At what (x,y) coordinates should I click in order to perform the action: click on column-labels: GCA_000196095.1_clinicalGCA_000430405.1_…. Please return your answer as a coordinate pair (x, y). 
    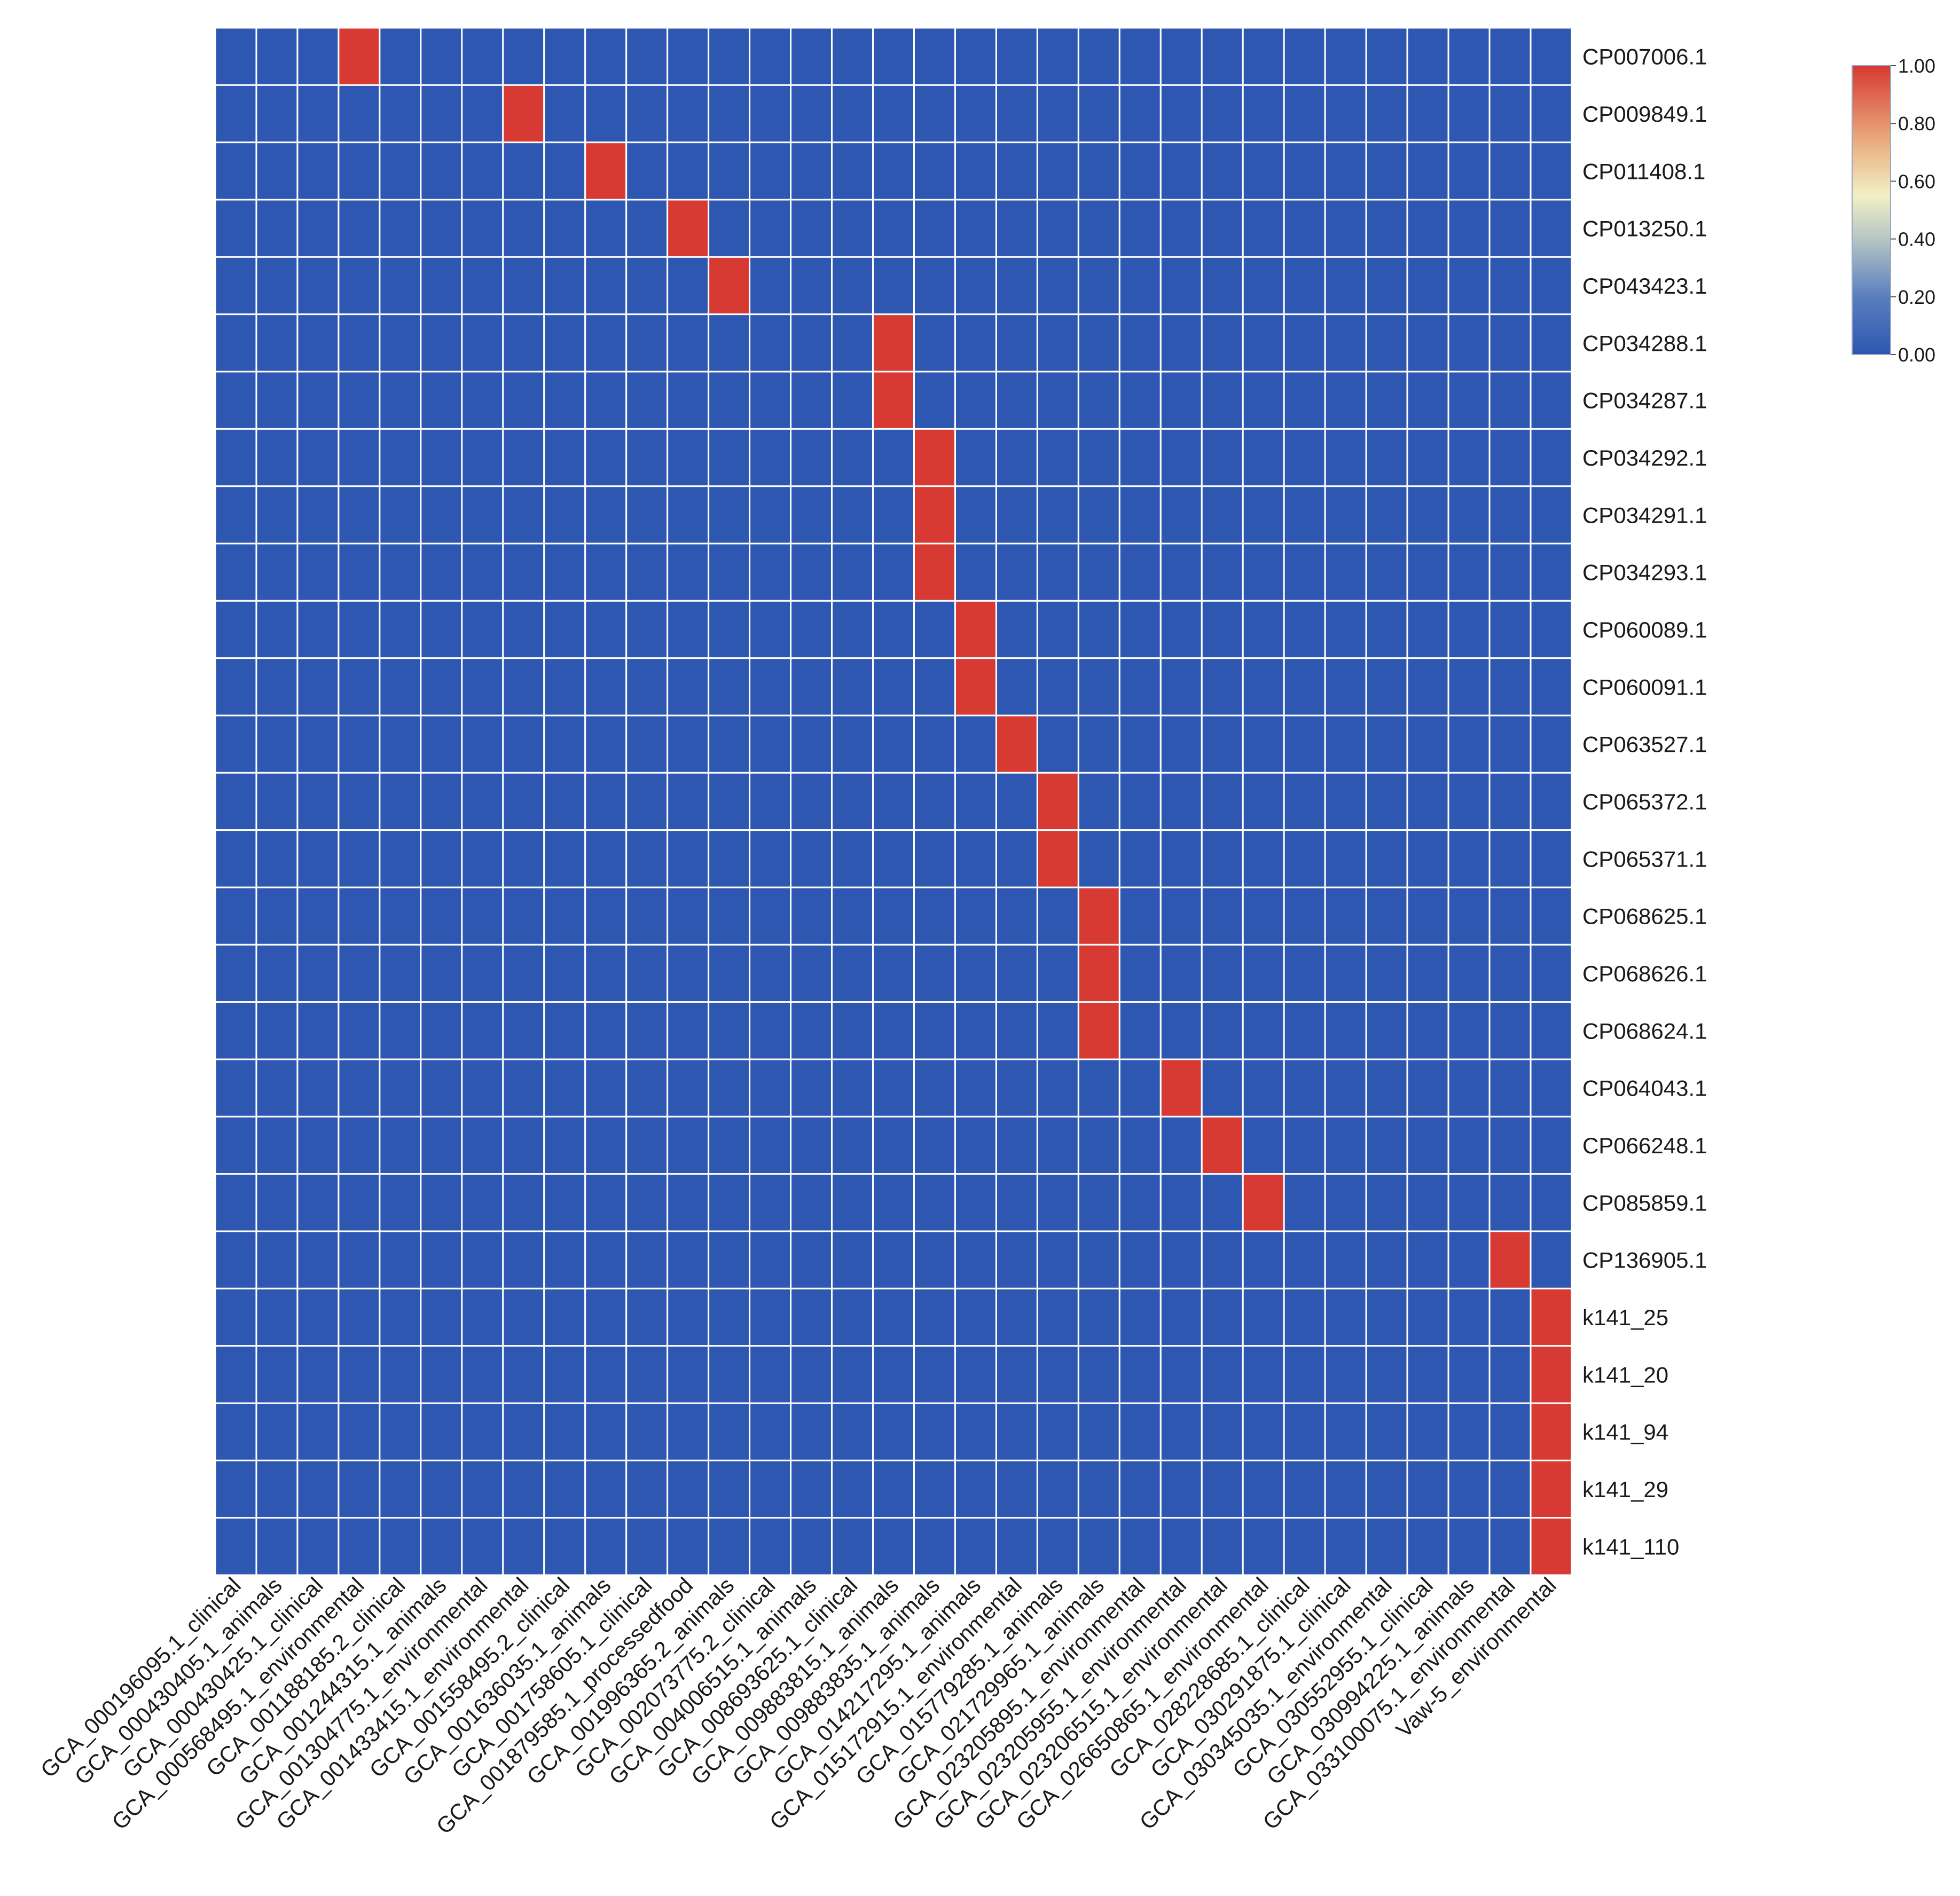
    Looking at the image, I should click on (798, 1705).